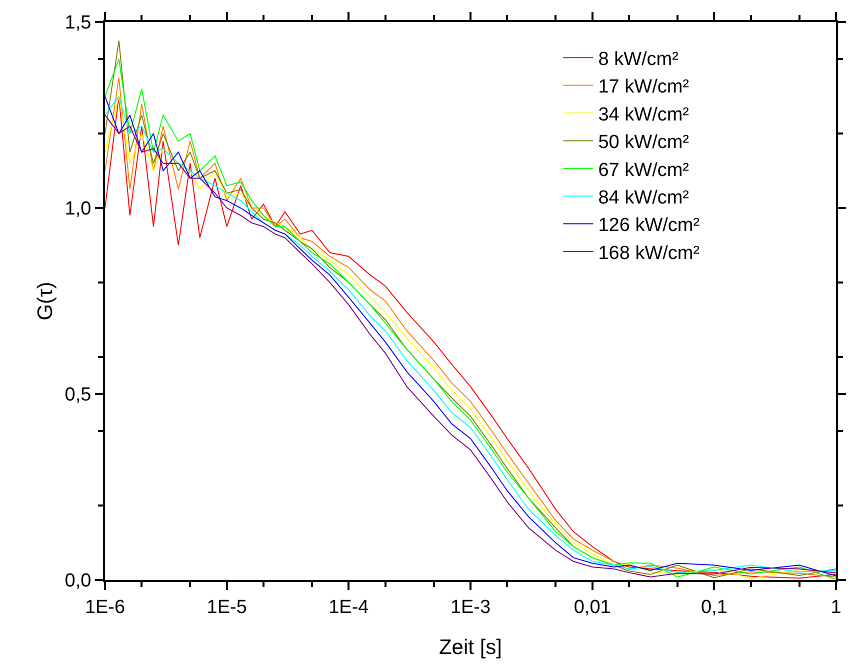 This screenshot has height=664, width=858. What do you see at coordinates (105, 607) in the screenshot?
I see `x-tick-label: 1E-6` at bounding box center [105, 607].